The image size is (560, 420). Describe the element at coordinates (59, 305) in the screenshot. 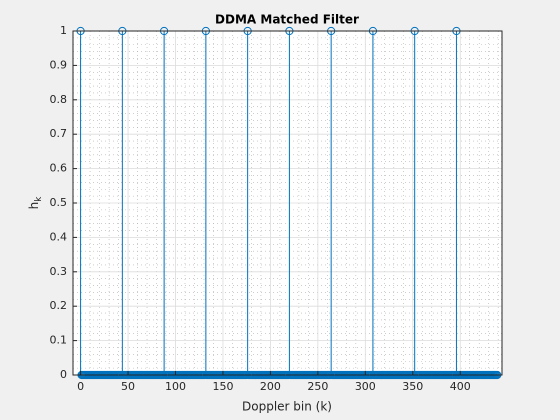

I see `y-tick-label: 0.2` at that location.